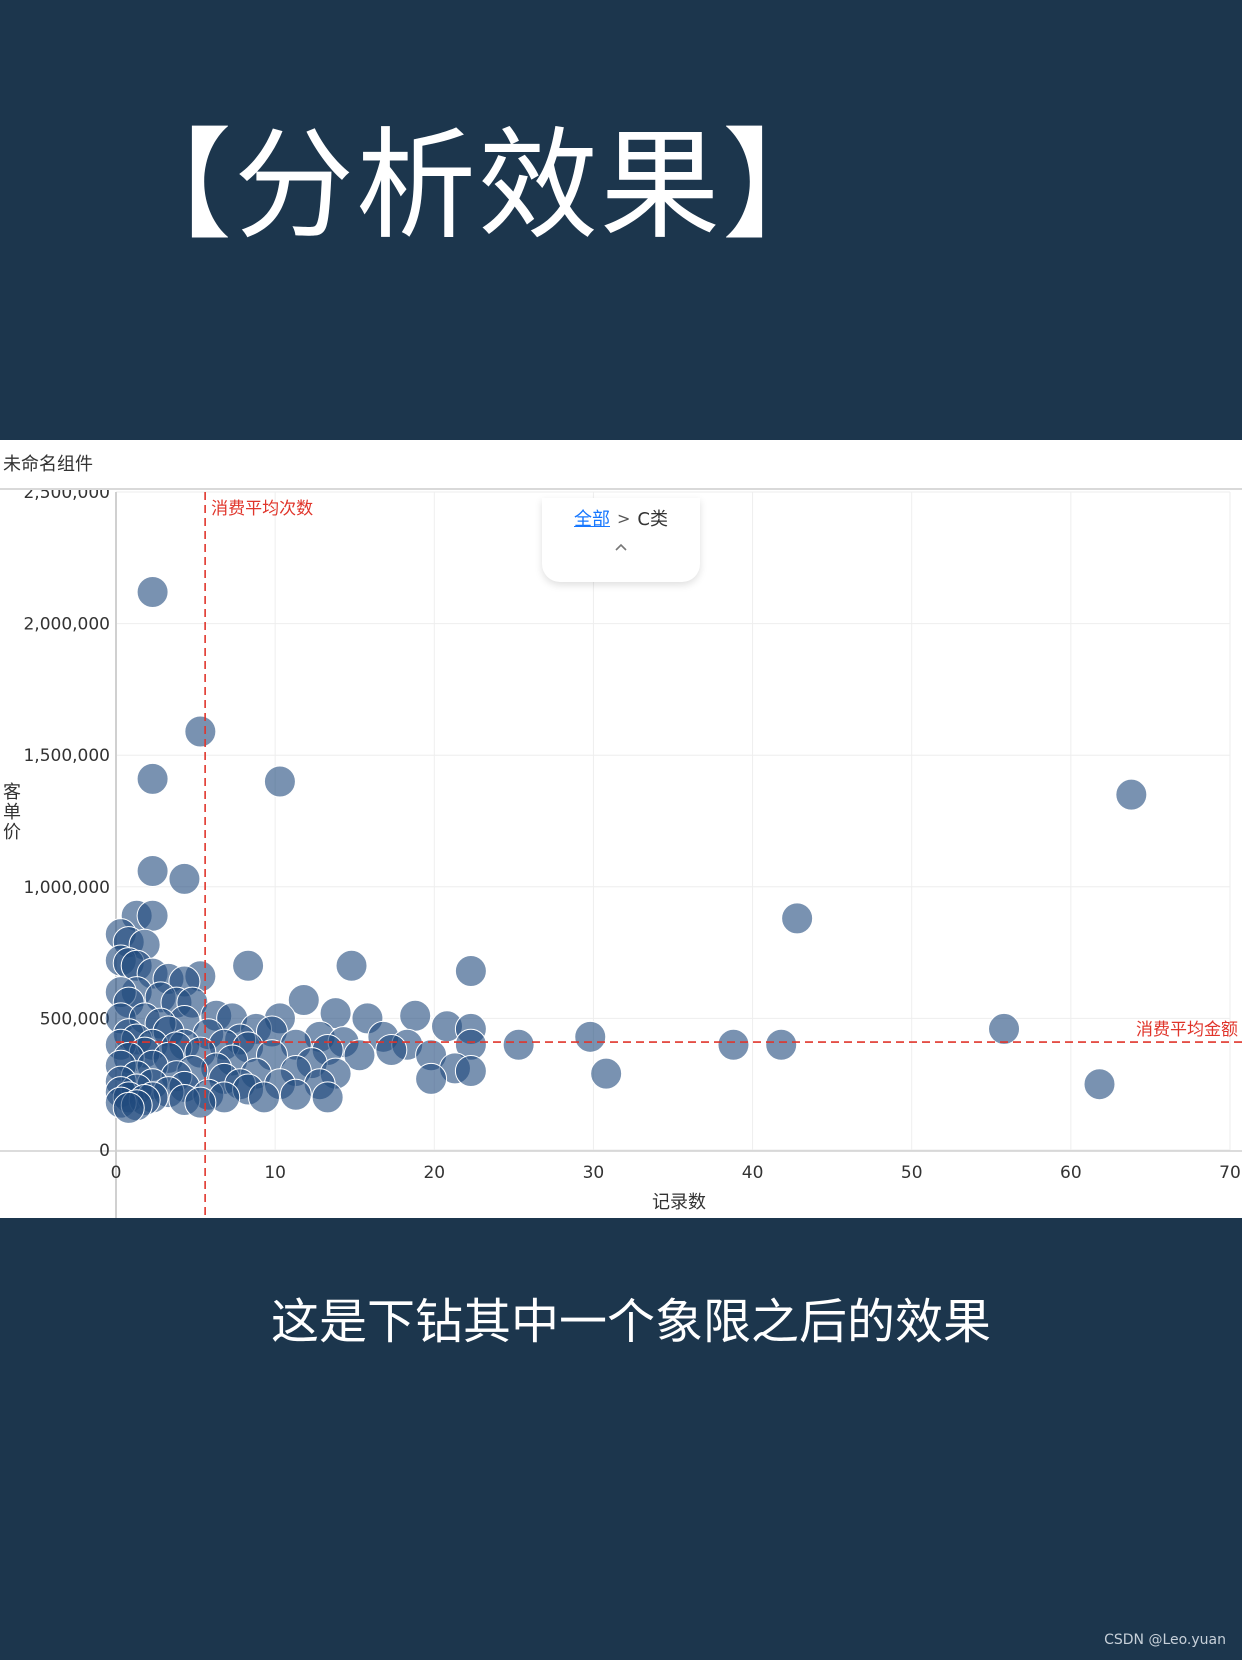  I want to click on y-tick-label: 1,000,000, so click(66, 888).